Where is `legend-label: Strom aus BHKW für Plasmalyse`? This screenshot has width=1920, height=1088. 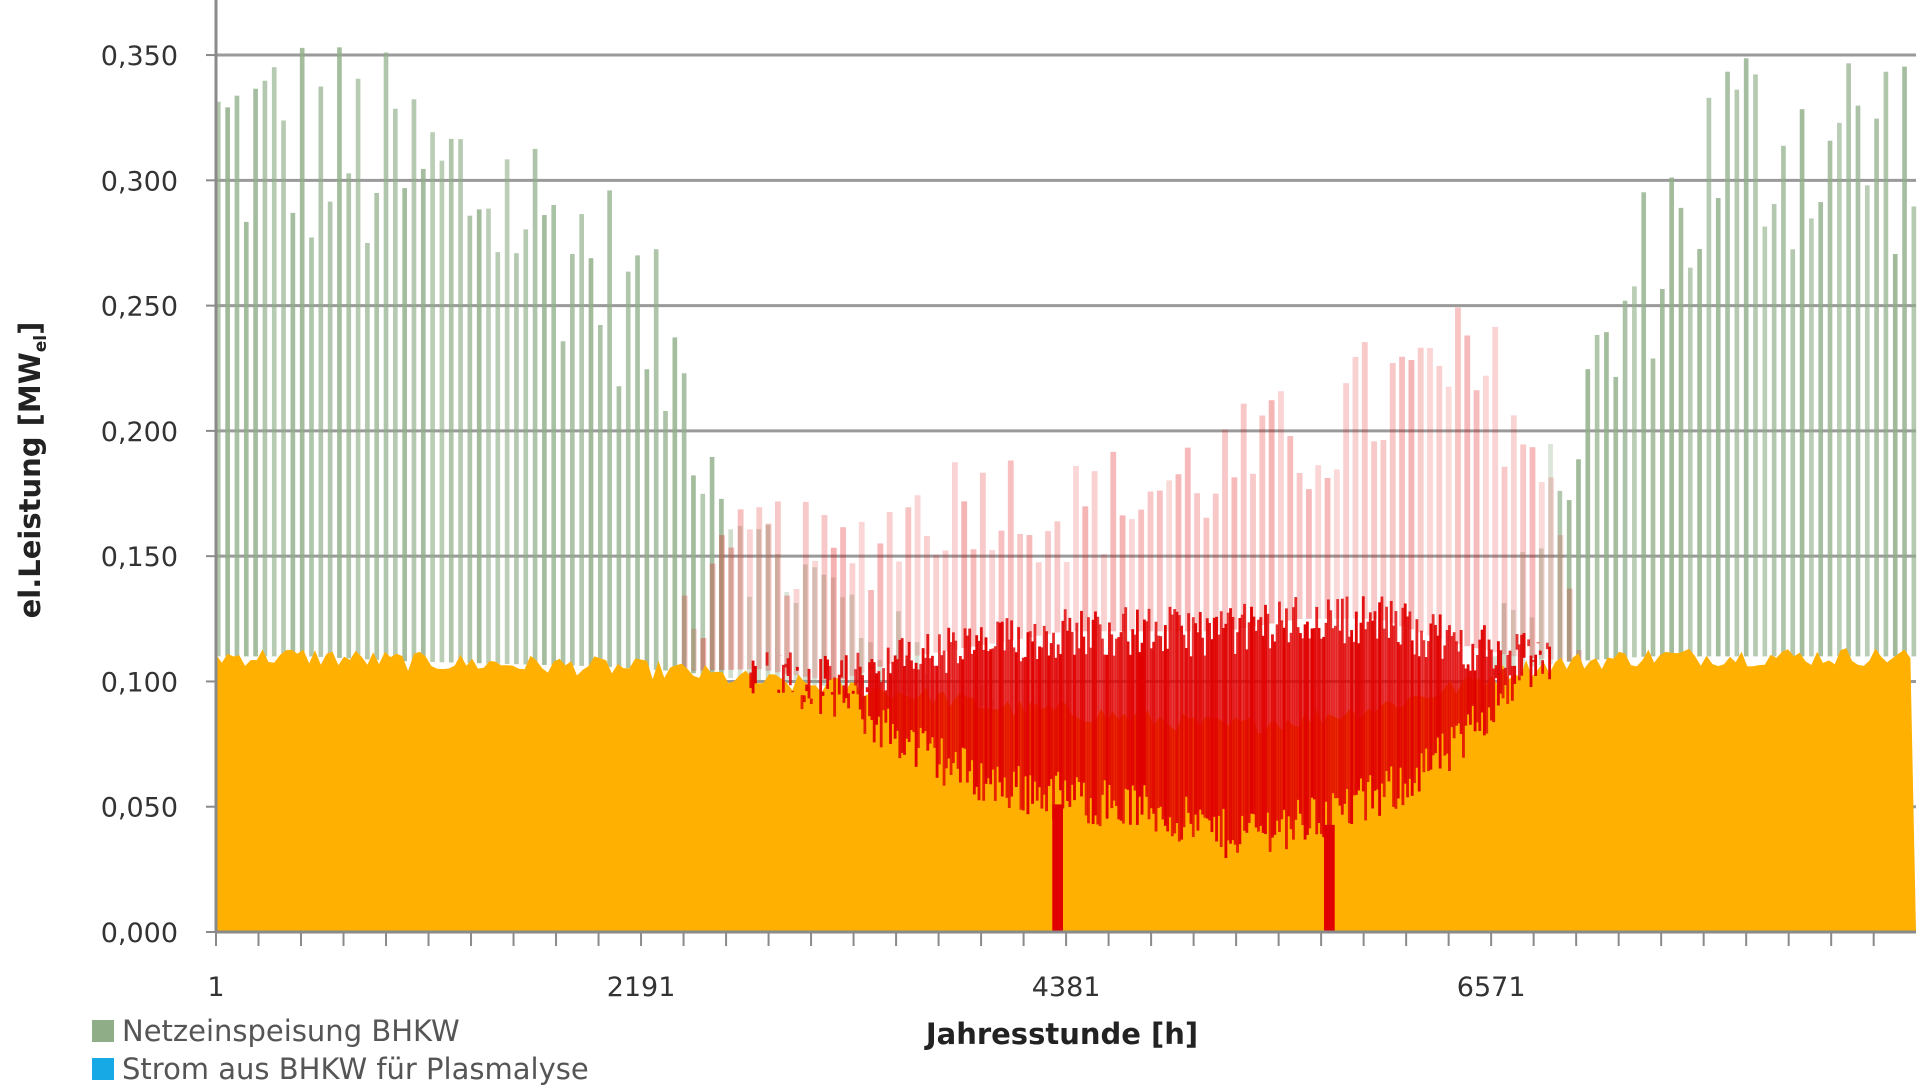 legend-label: Strom aus BHKW für Plasmalyse is located at coordinates (355, 1069).